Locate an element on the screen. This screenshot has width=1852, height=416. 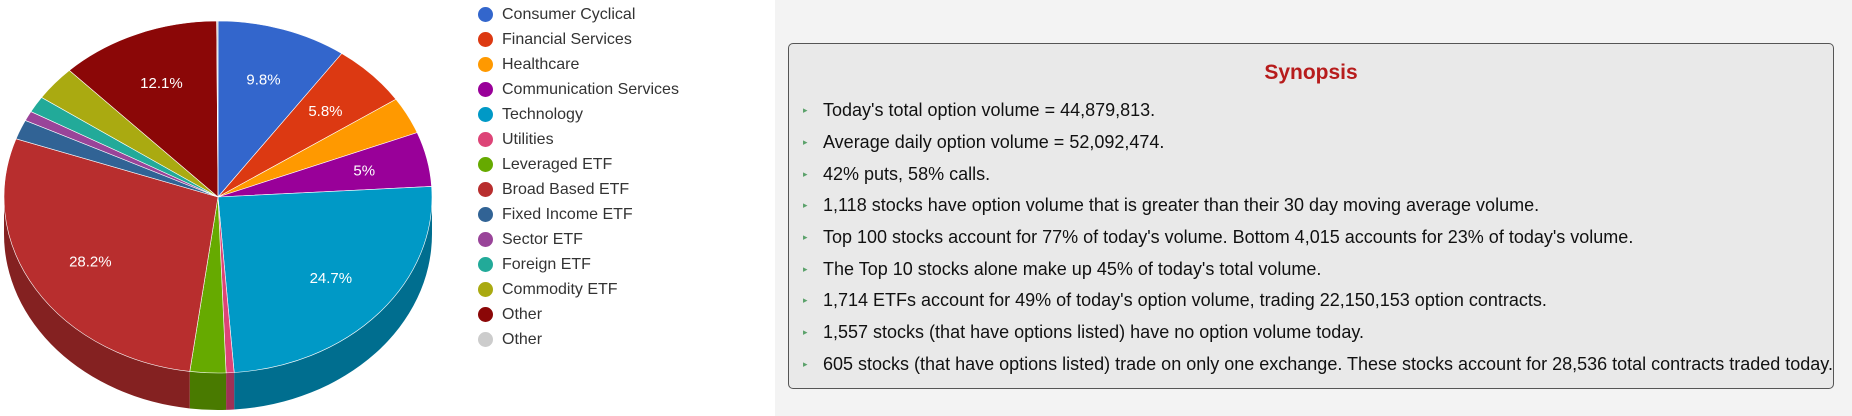
pie-data-label: 28.2% is located at coordinates (90, 261).